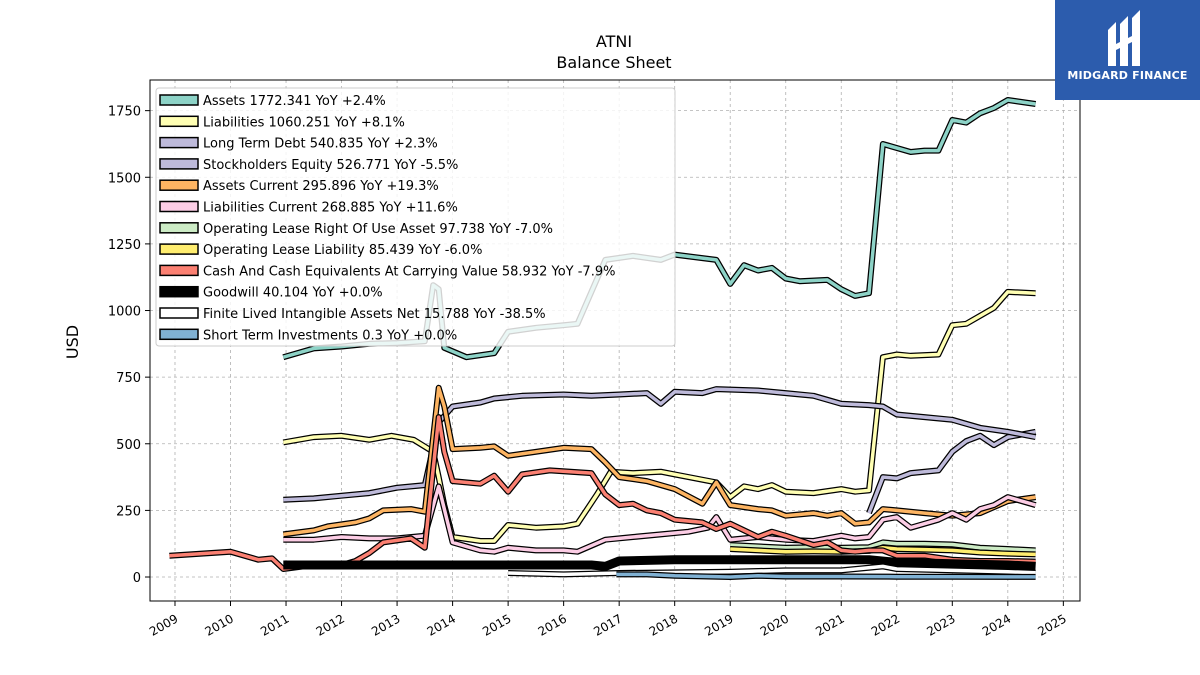  I want to click on y-tick-label: 750, so click(128, 378).